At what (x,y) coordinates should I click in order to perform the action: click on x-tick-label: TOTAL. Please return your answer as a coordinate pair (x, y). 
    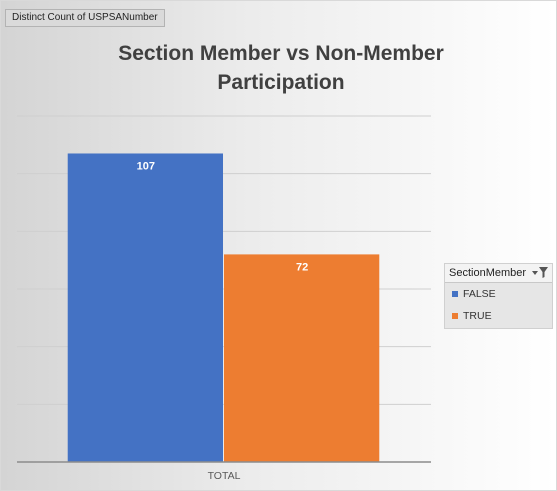
    Looking at the image, I should click on (224, 476).